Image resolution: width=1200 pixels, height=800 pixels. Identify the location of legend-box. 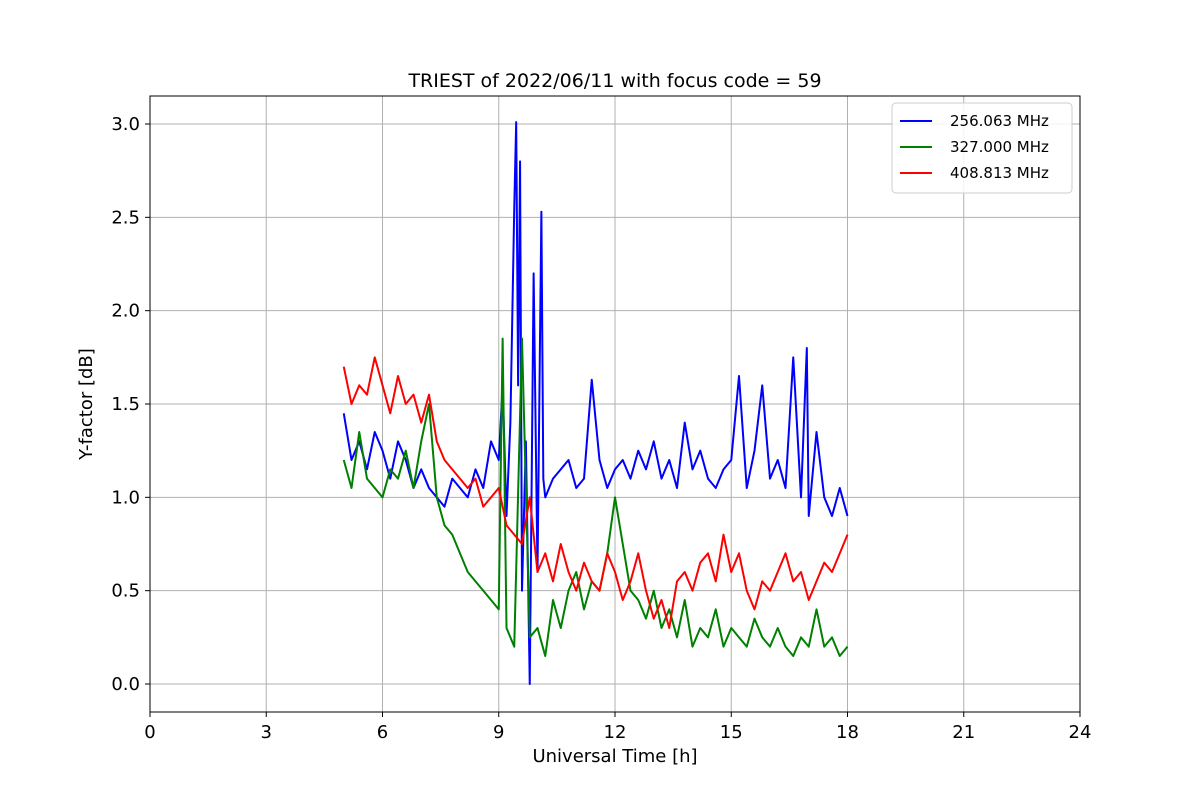
(982, 148).